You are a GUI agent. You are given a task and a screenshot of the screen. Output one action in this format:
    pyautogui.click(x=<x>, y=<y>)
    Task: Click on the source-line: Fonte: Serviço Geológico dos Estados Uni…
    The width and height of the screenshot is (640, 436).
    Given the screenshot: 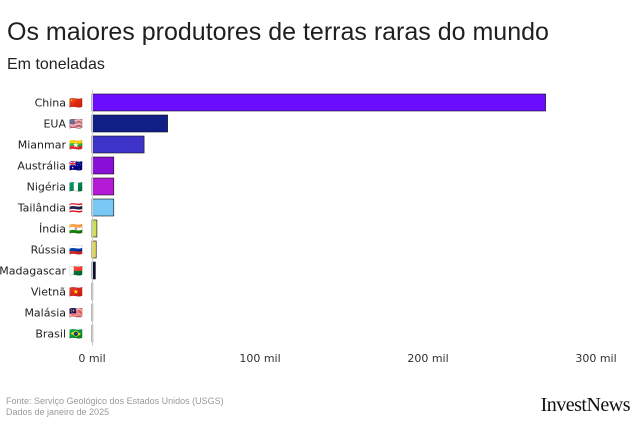 What is the action you would take?
    pyautogui.click(x=115, y=401)
    